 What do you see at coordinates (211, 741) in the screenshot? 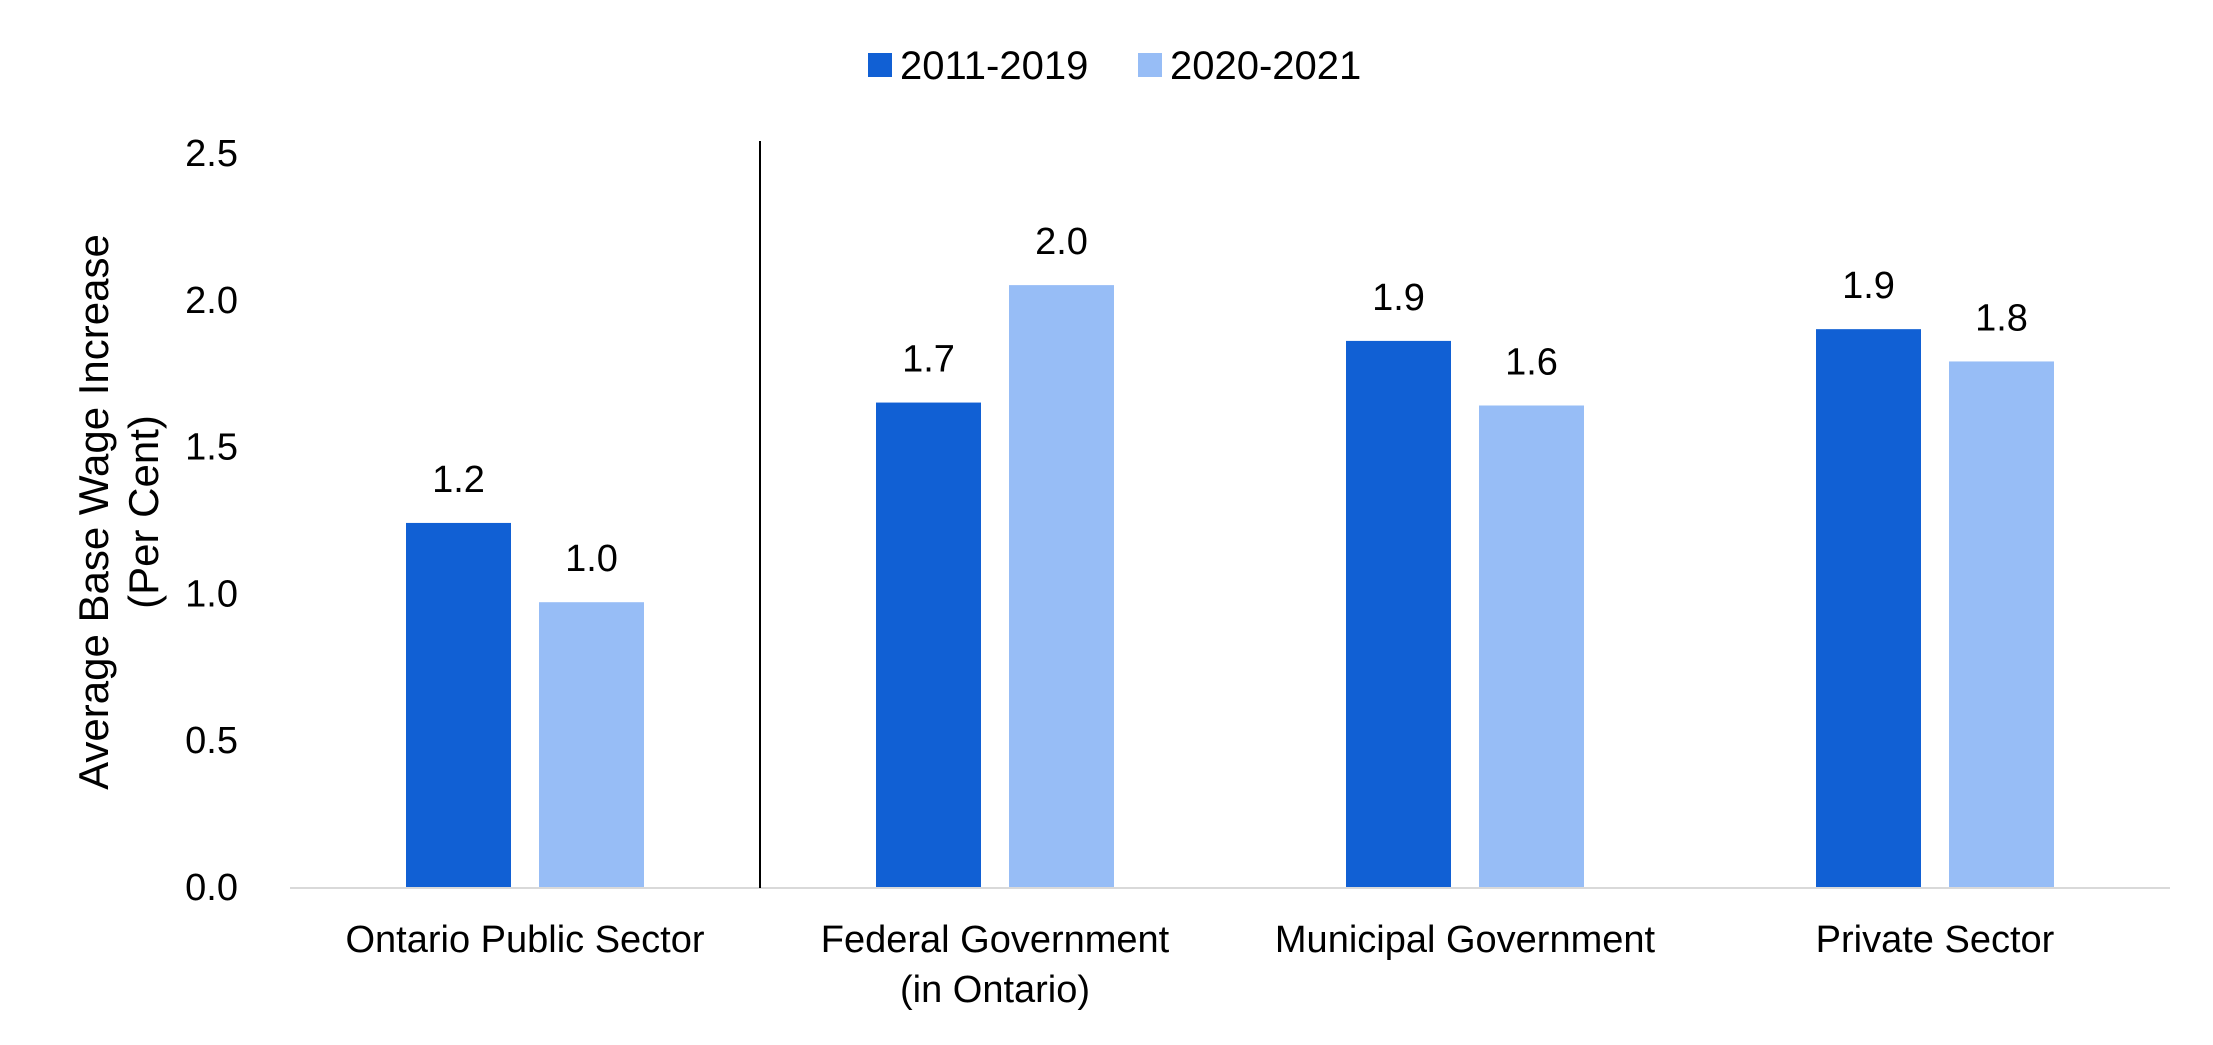
I see `y-tick-label: 0.5` at bounding box center [211, 741].